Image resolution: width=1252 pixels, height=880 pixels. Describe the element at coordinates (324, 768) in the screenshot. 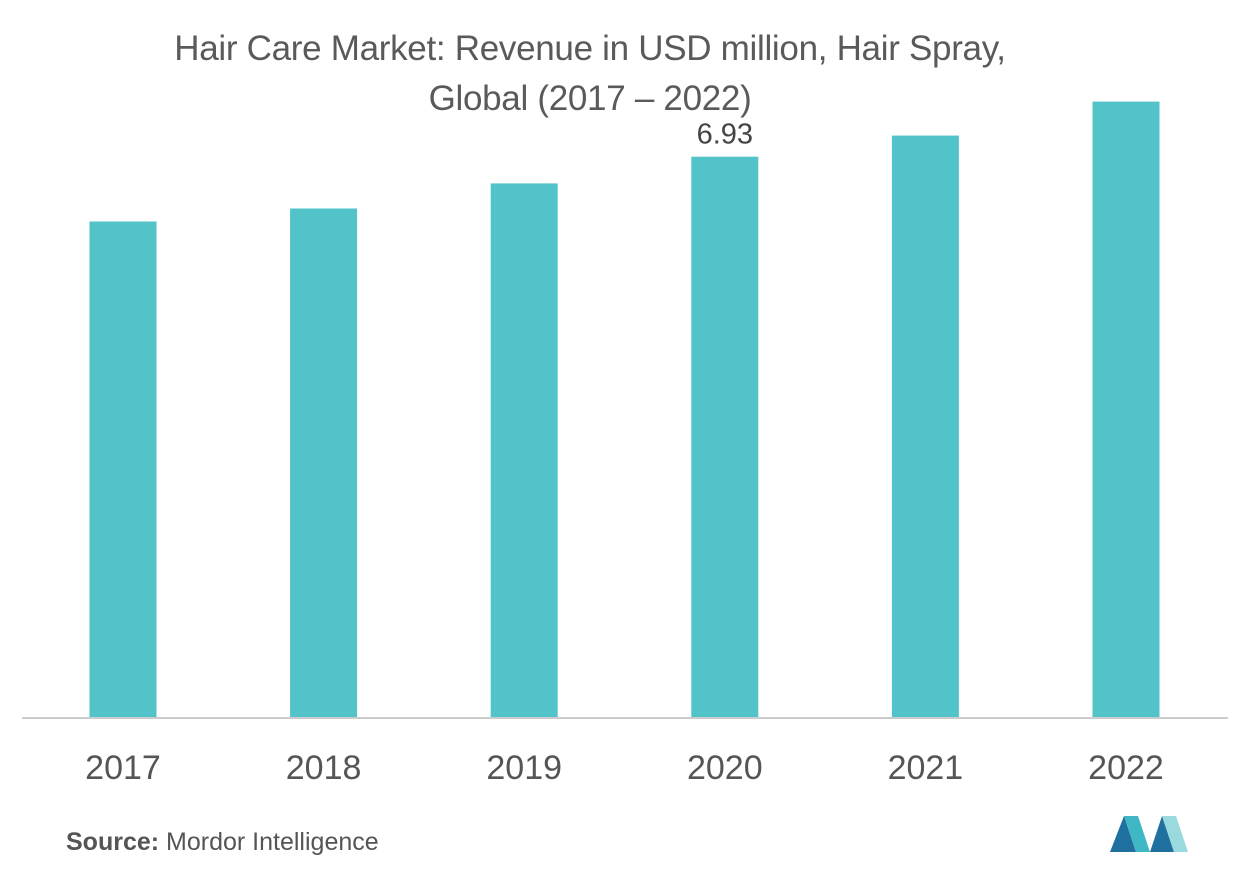

I see `x-tick-label-2018: 2018` at that location.